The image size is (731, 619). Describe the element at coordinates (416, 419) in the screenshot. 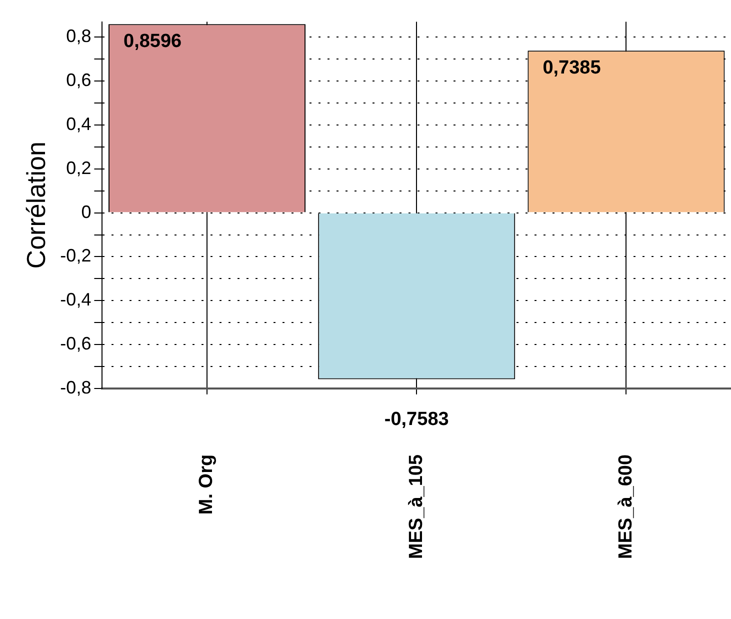

I see `data-label: -0,7583` at that location.